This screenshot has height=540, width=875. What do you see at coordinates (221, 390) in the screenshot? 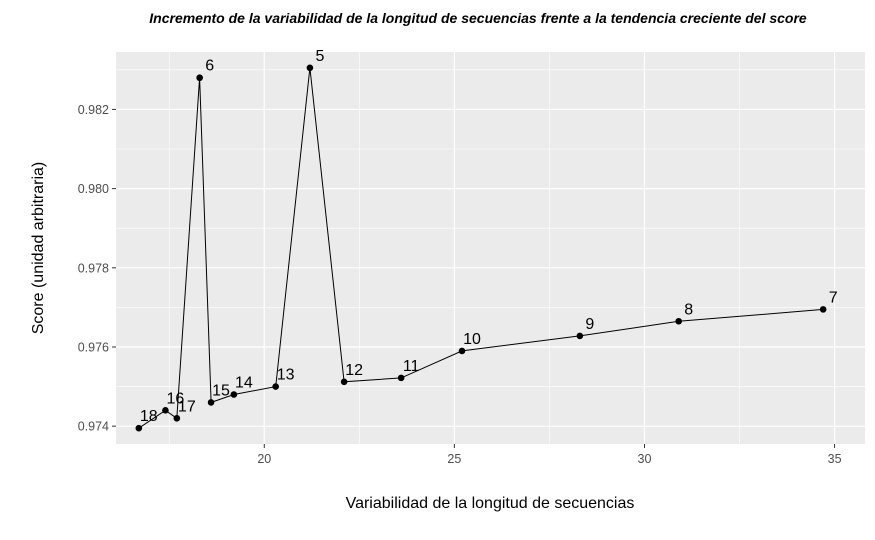
I see `point-label-15: 15` at bounding box center [221, 390].